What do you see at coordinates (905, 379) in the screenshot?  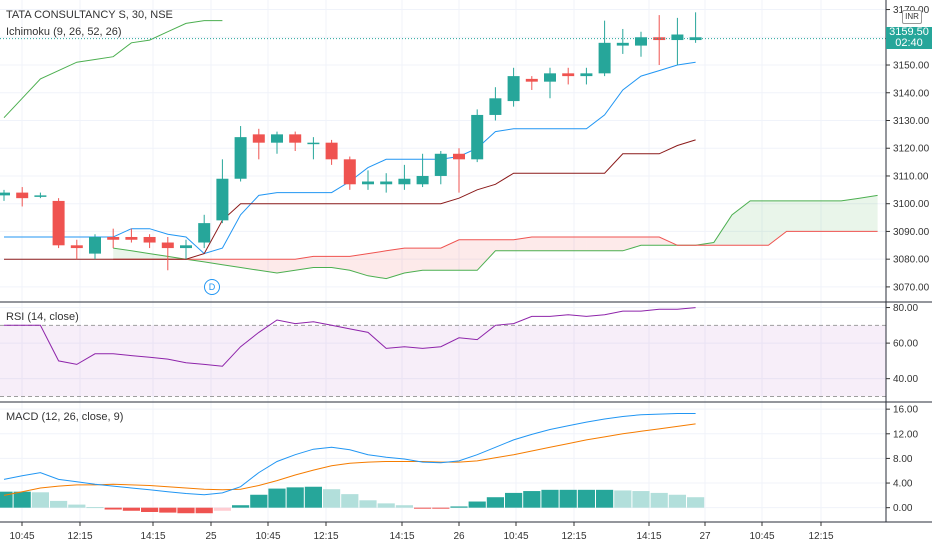 I see `rsi-tick-label: 40.00` at bounding box center [905, 379].